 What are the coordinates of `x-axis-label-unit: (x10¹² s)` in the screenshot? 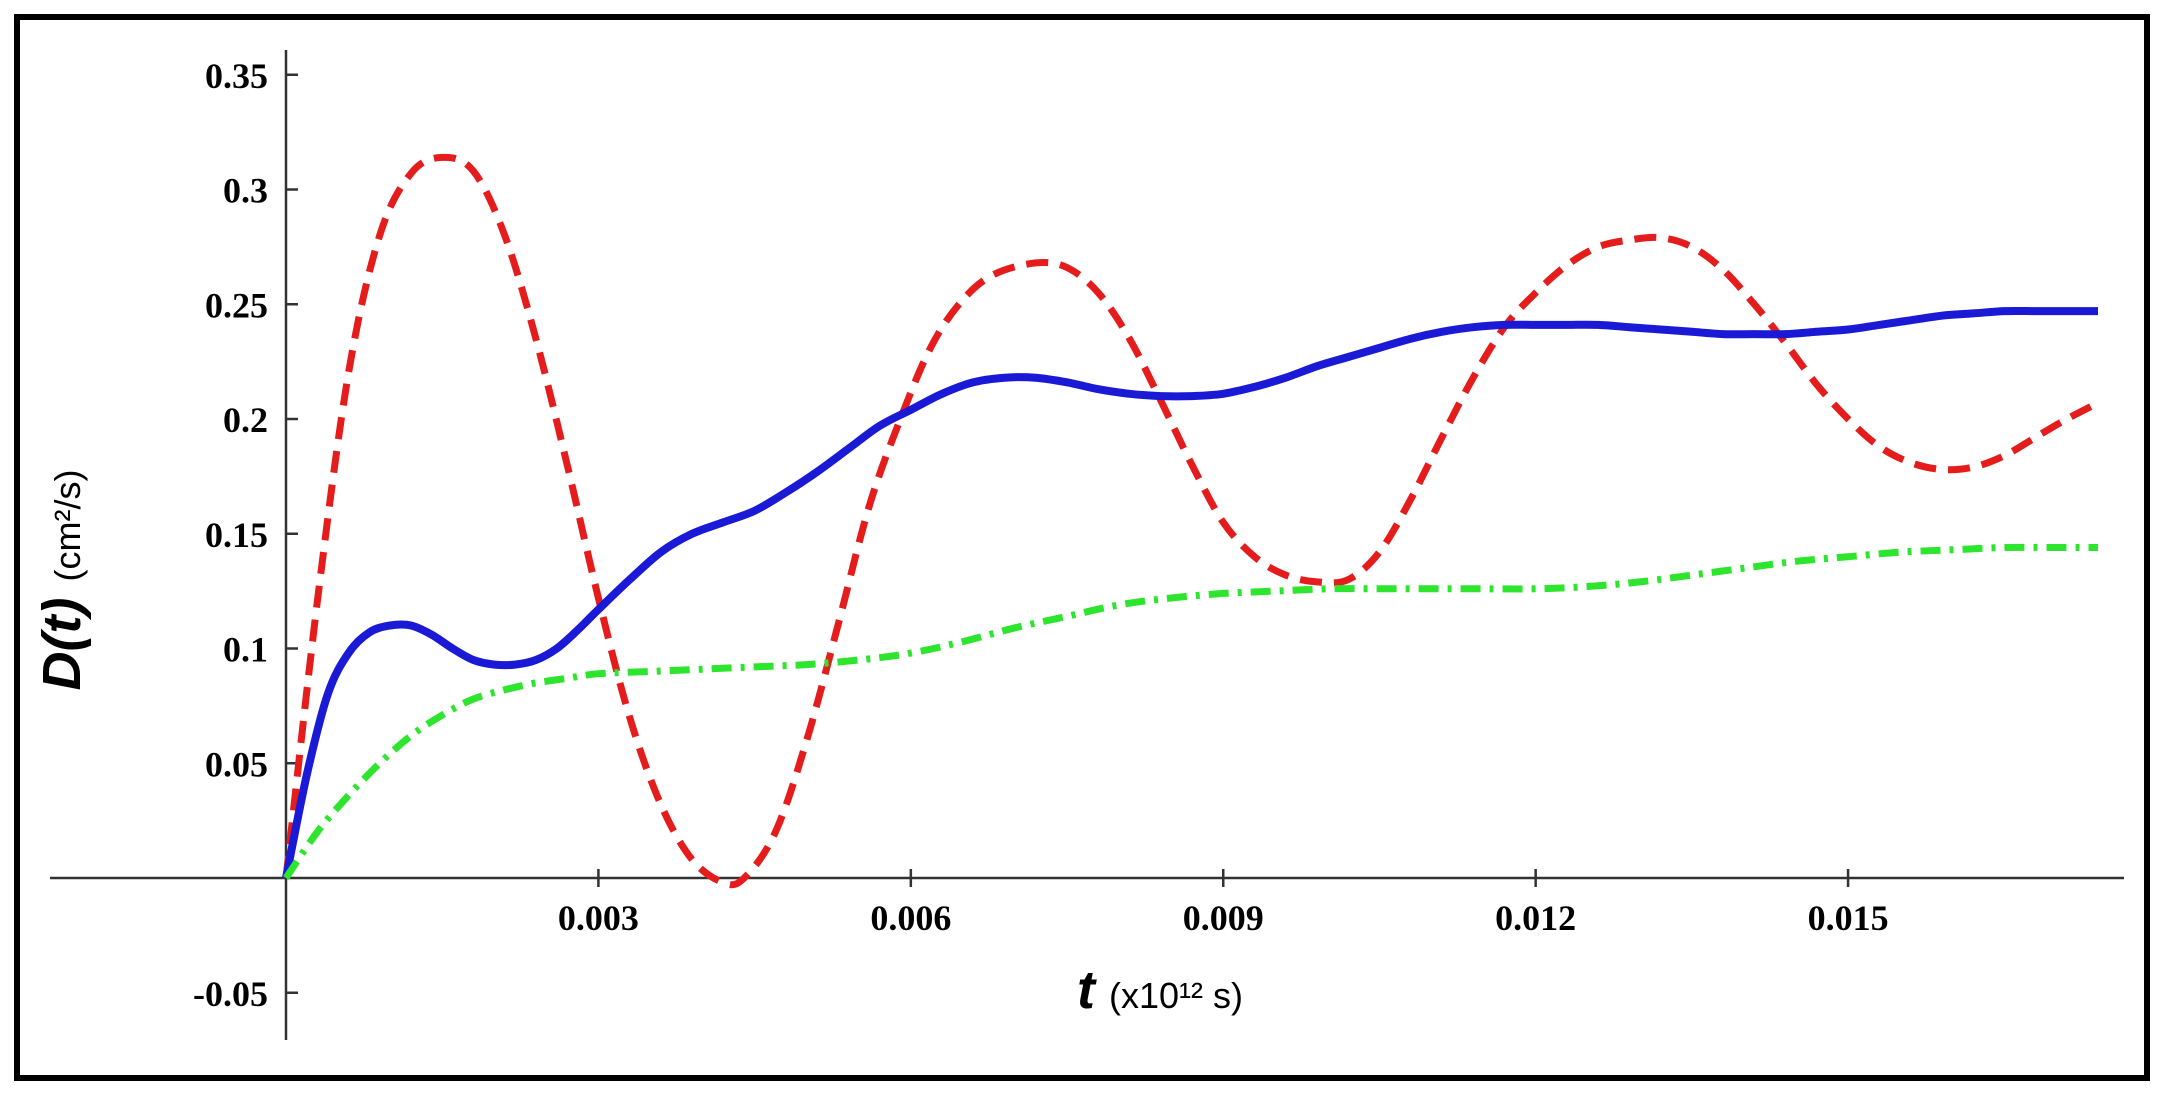 It's located at (1176, 995).